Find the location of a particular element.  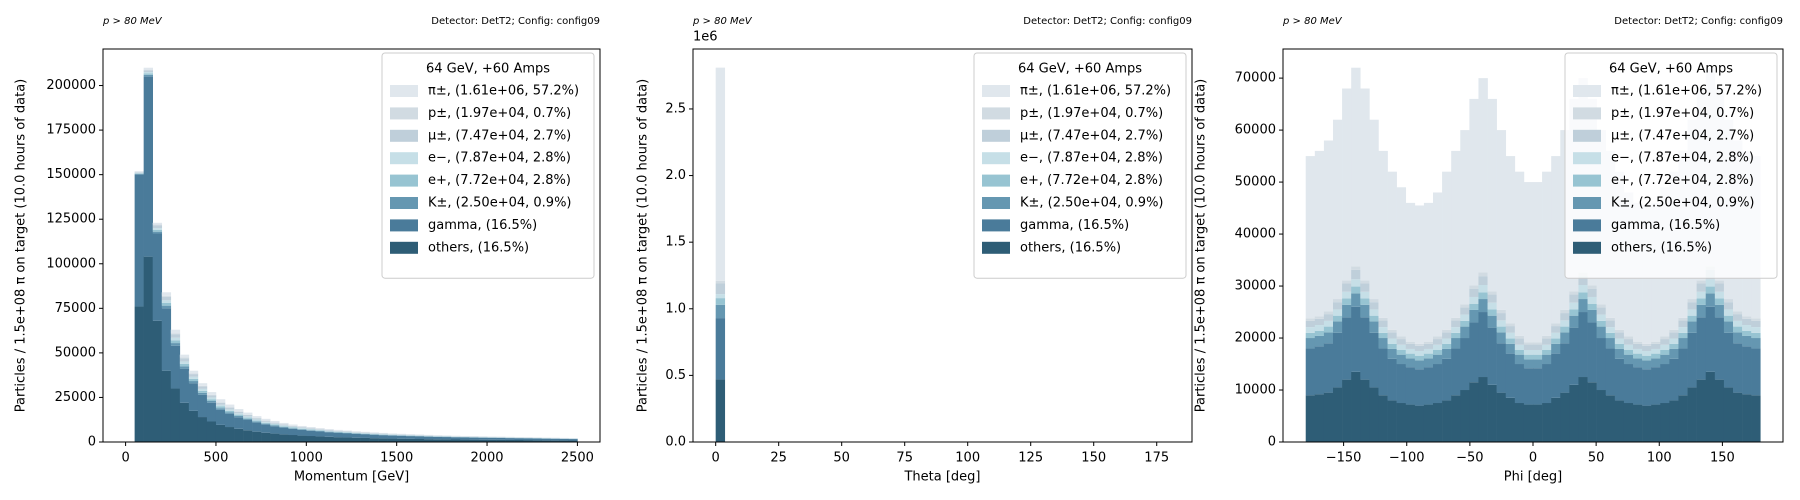

y-tick-label: 2.5 is located at coordinates (675, 108).